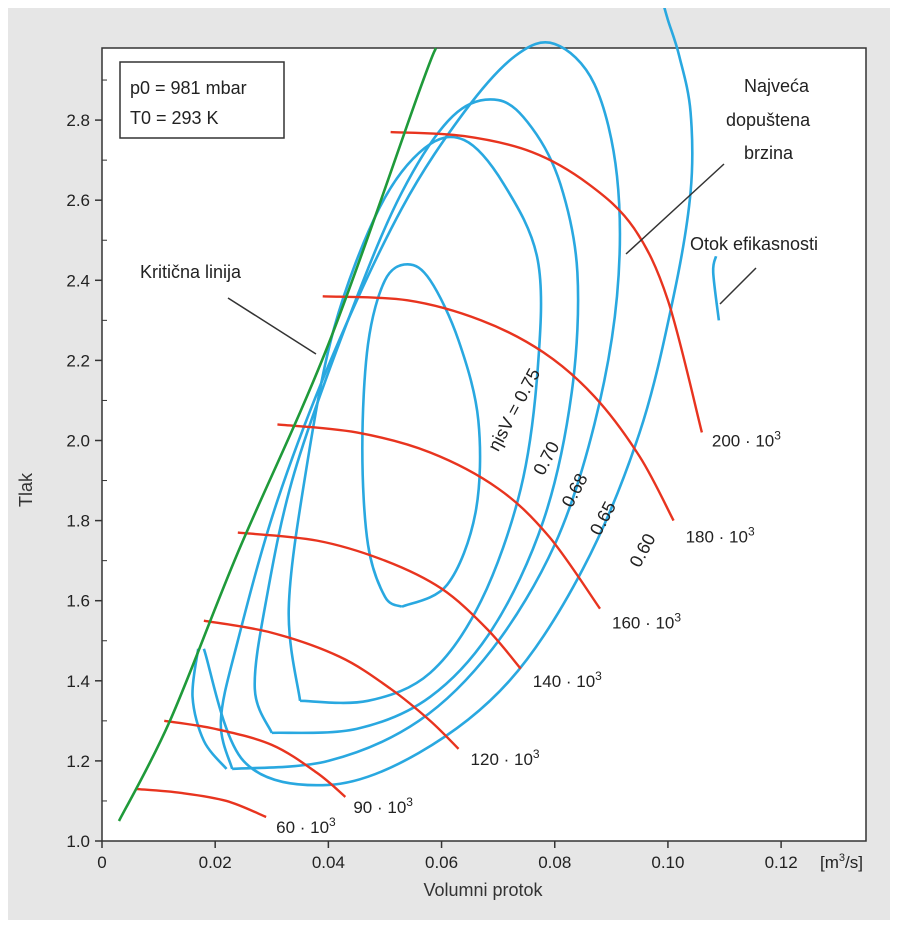  Describe the element at coordinates (78, 601) in the screenshot. I see `y-tick-label: 1.6` at that location.